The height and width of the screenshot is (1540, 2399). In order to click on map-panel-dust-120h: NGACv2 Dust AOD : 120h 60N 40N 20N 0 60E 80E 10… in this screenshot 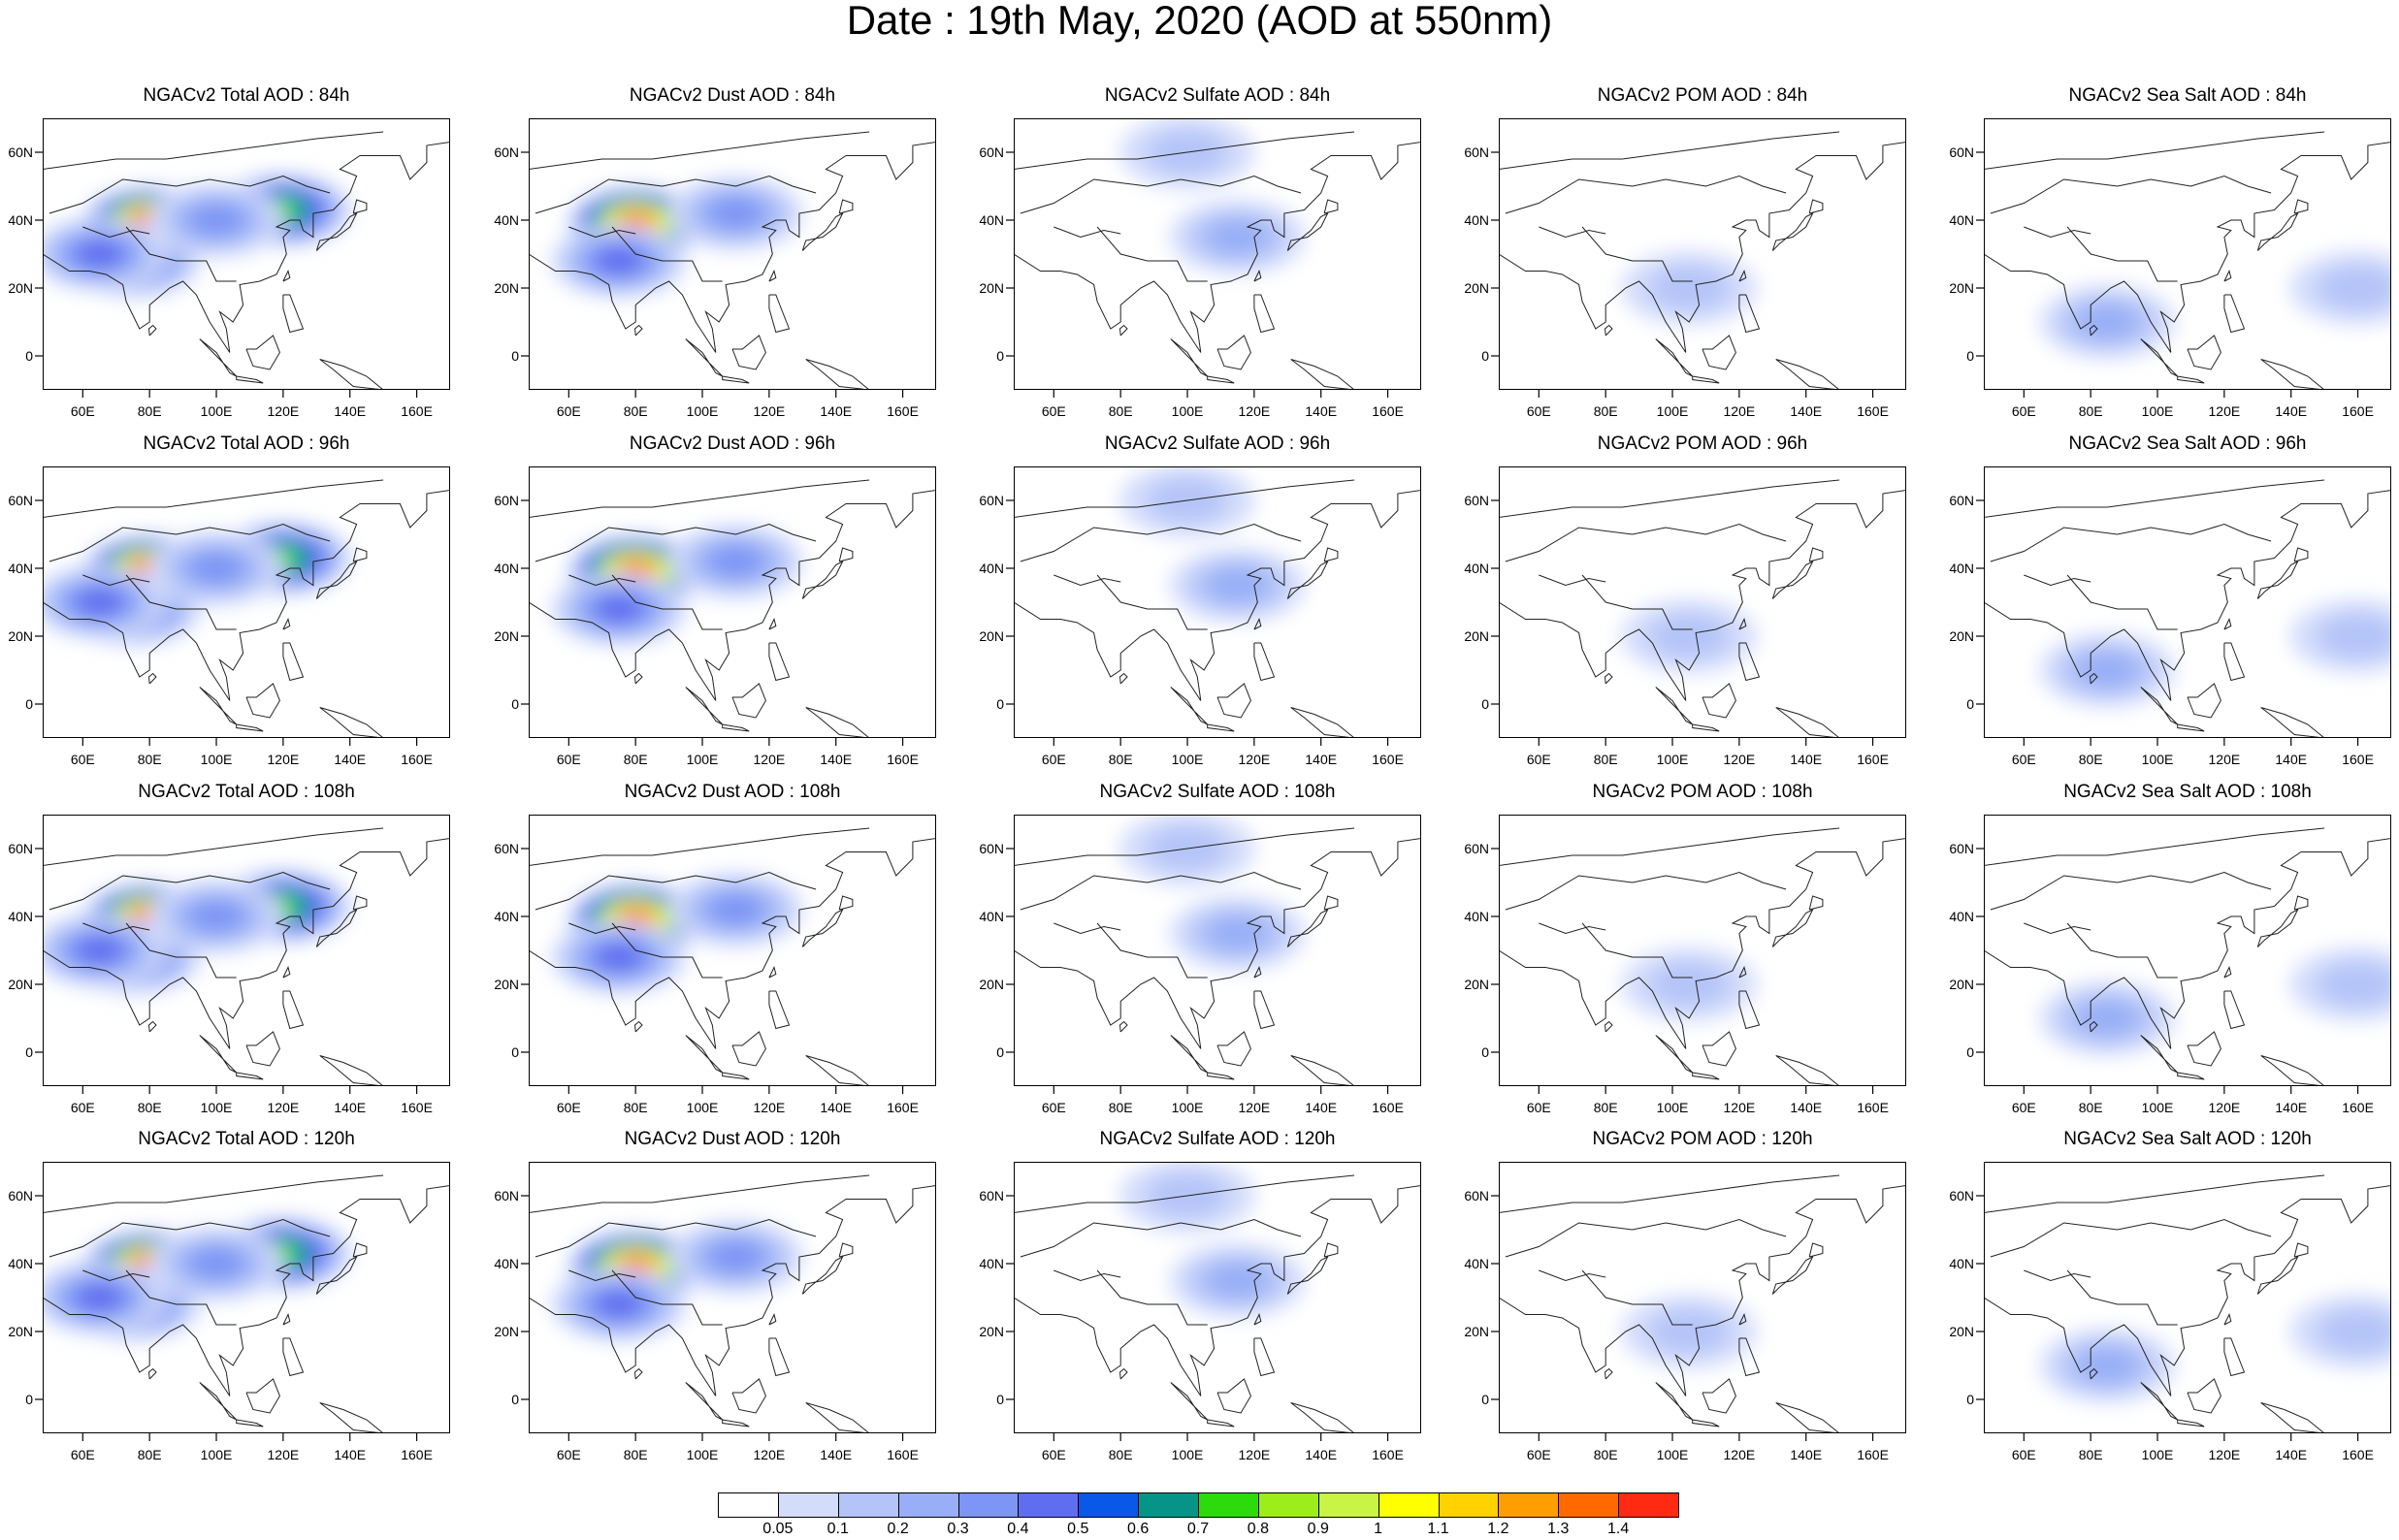, I will do `click(715, 1295)`.